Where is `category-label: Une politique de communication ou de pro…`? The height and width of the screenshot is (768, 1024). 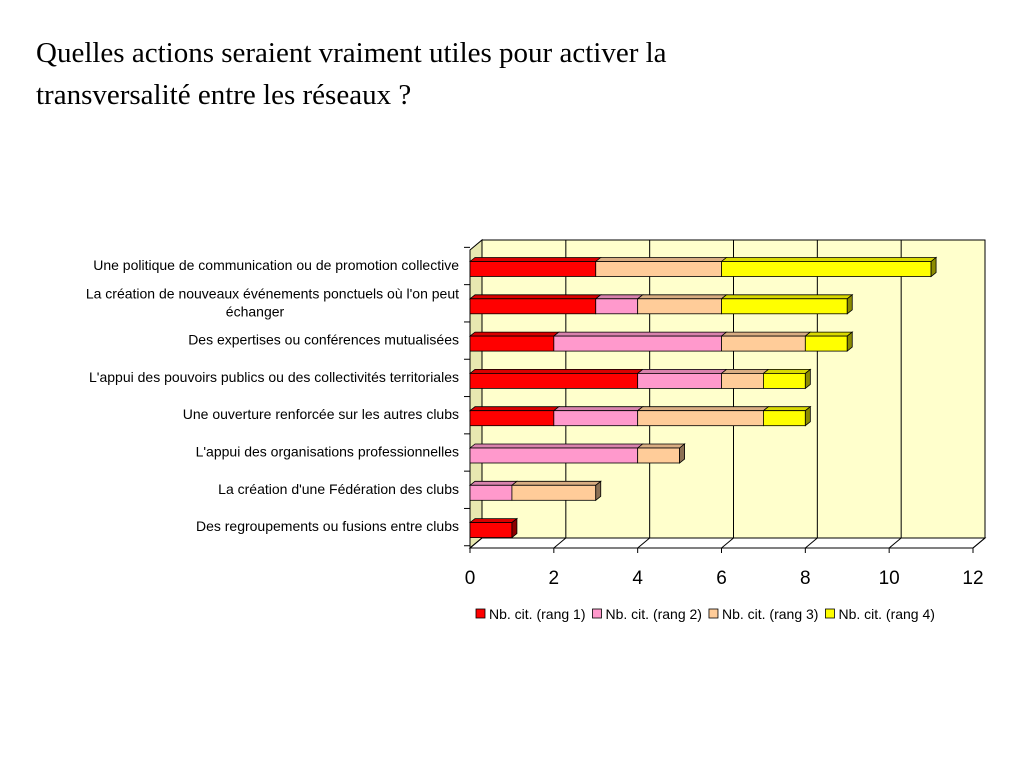
category-label: Une politique de communication ou de pro… is located at coordinates (276, 265).